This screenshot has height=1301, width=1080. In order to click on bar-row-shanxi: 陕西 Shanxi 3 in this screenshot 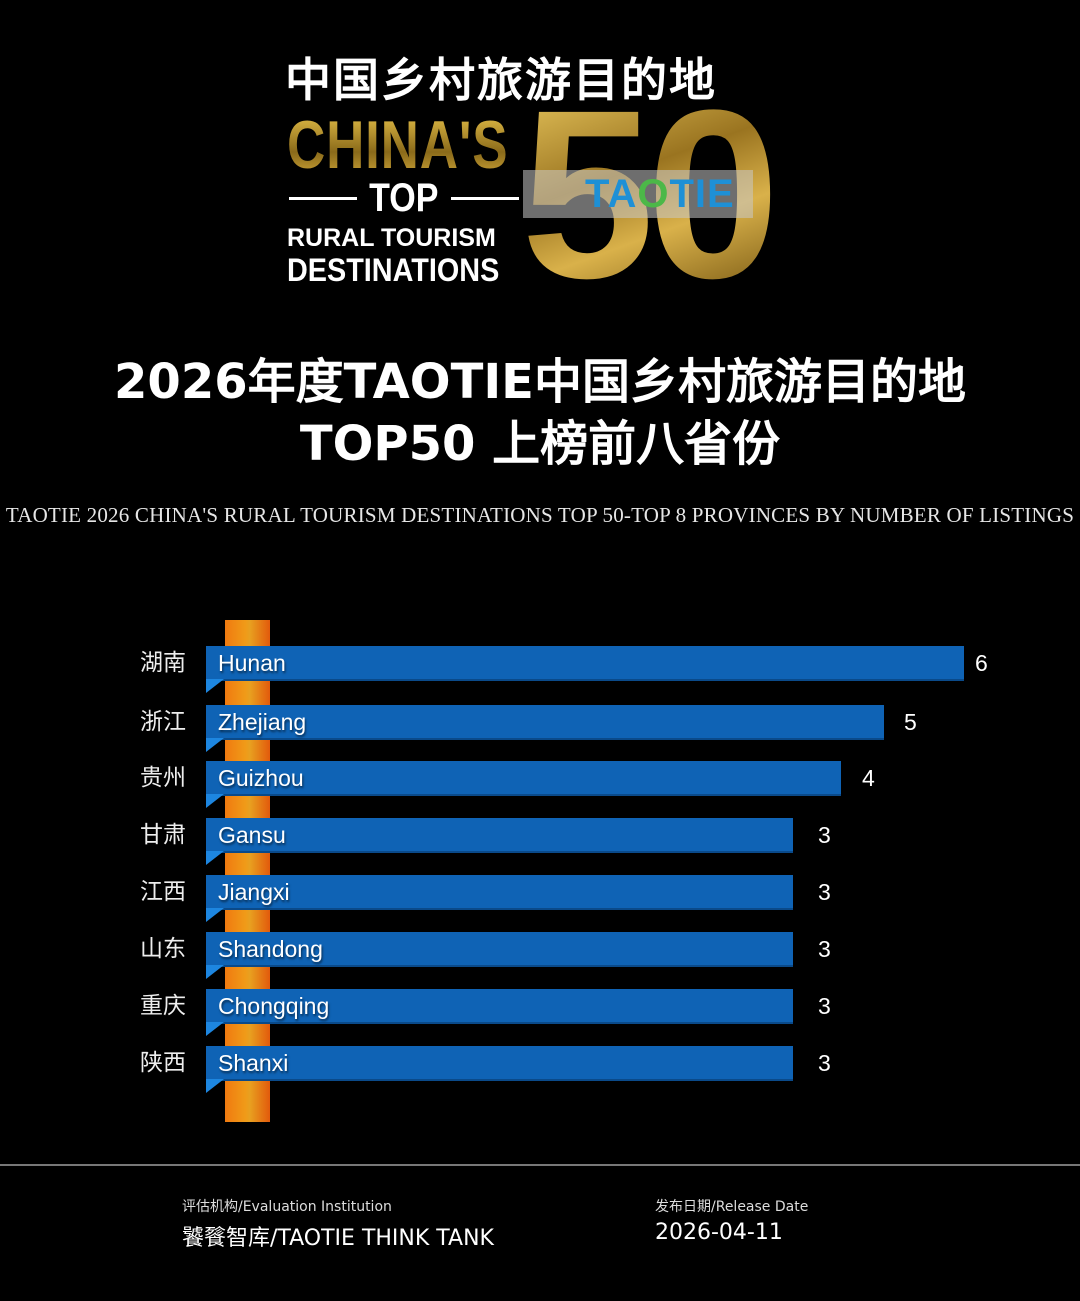, I will do `click(540, 1069)`.